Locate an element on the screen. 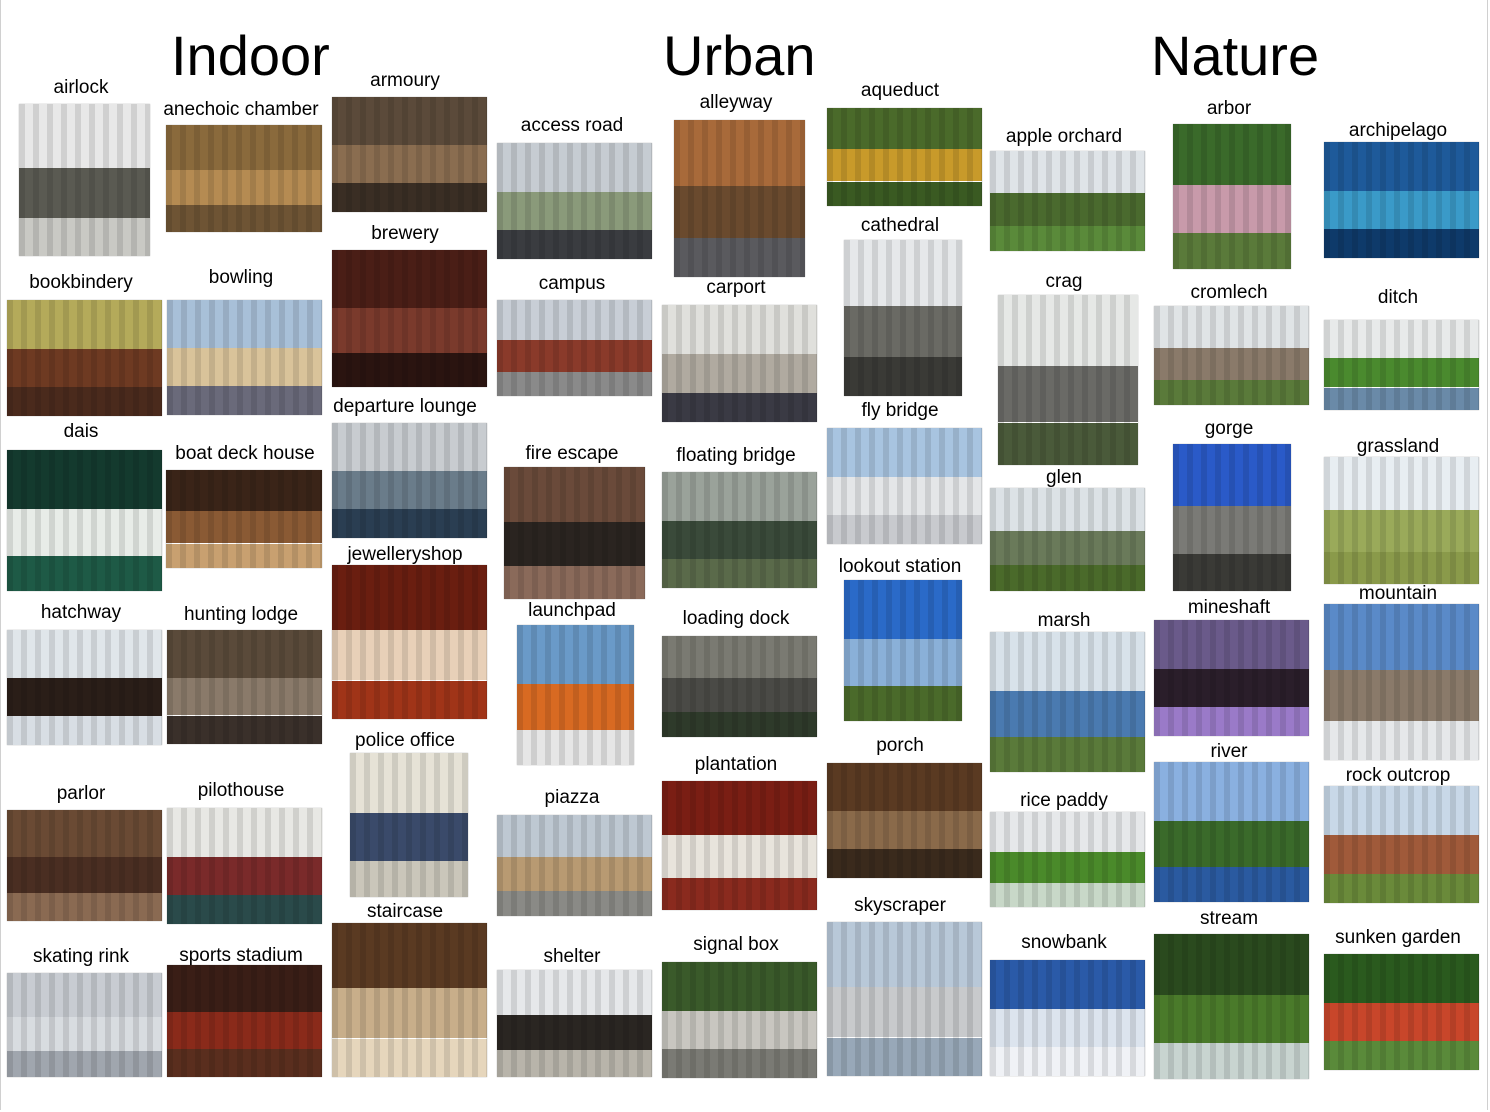  category-label-porch: porch is located at coordinates (900, 745).